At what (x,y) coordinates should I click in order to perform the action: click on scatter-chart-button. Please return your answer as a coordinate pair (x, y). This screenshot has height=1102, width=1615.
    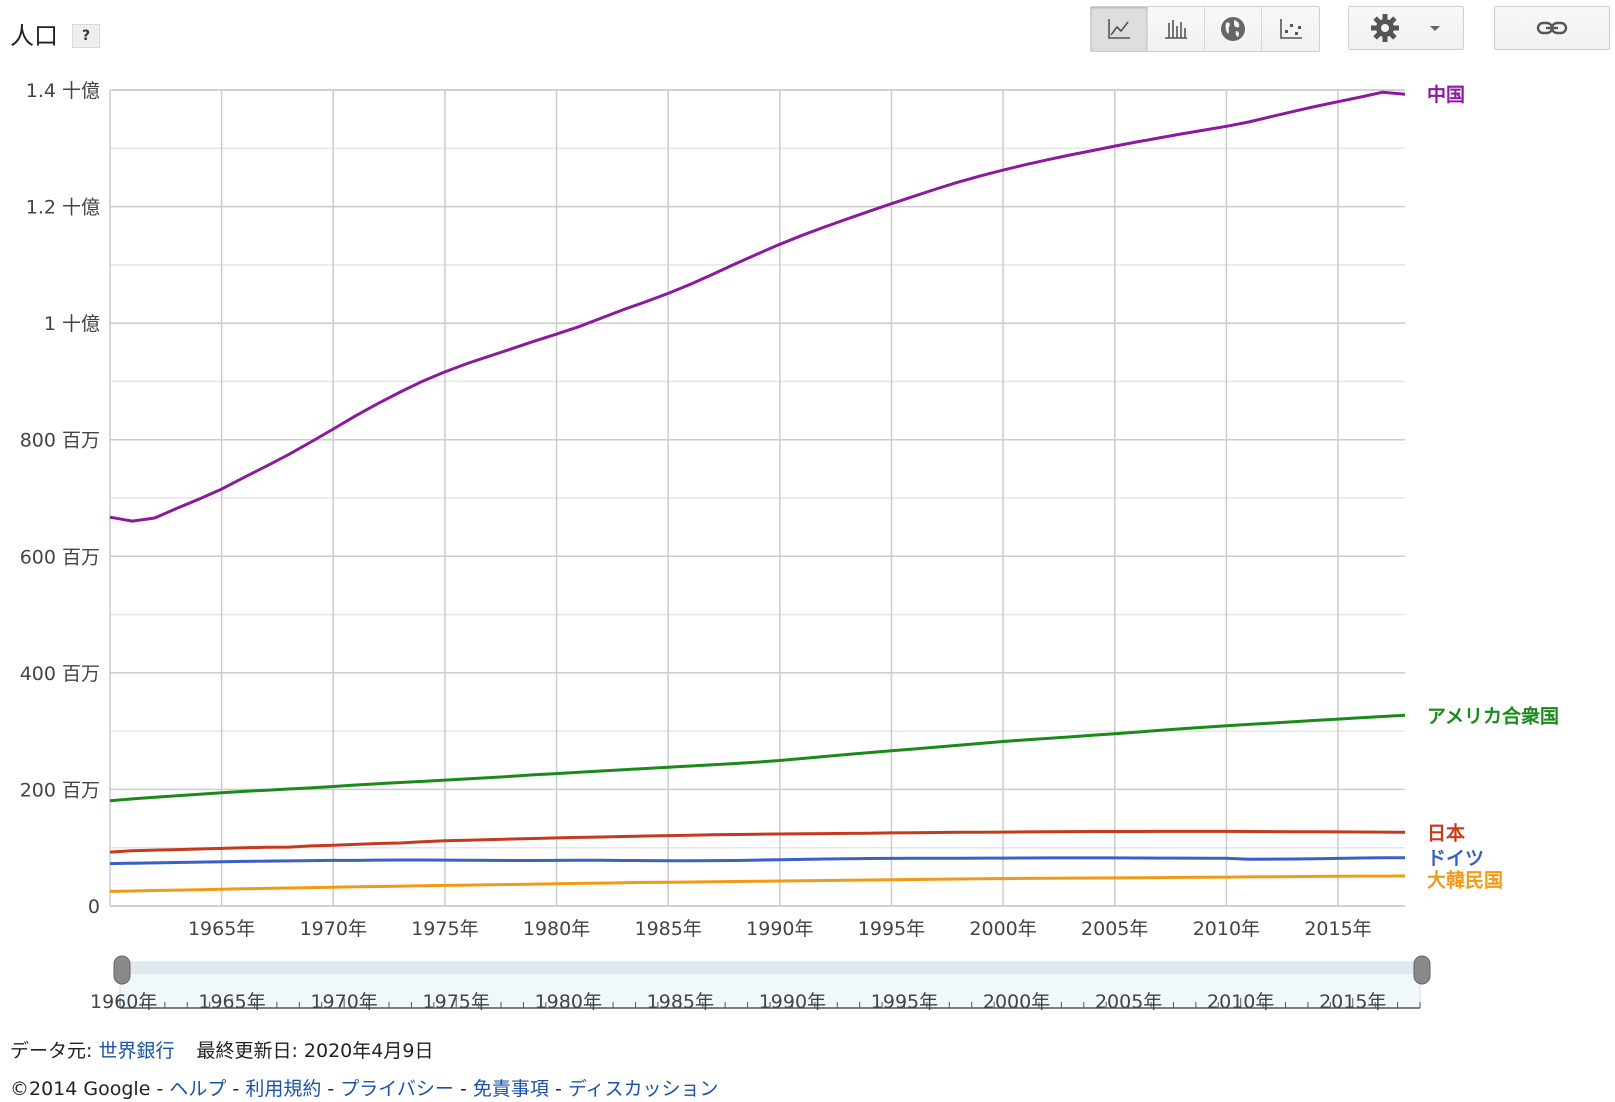
    Looking at the image, I should click on (1290, 29).